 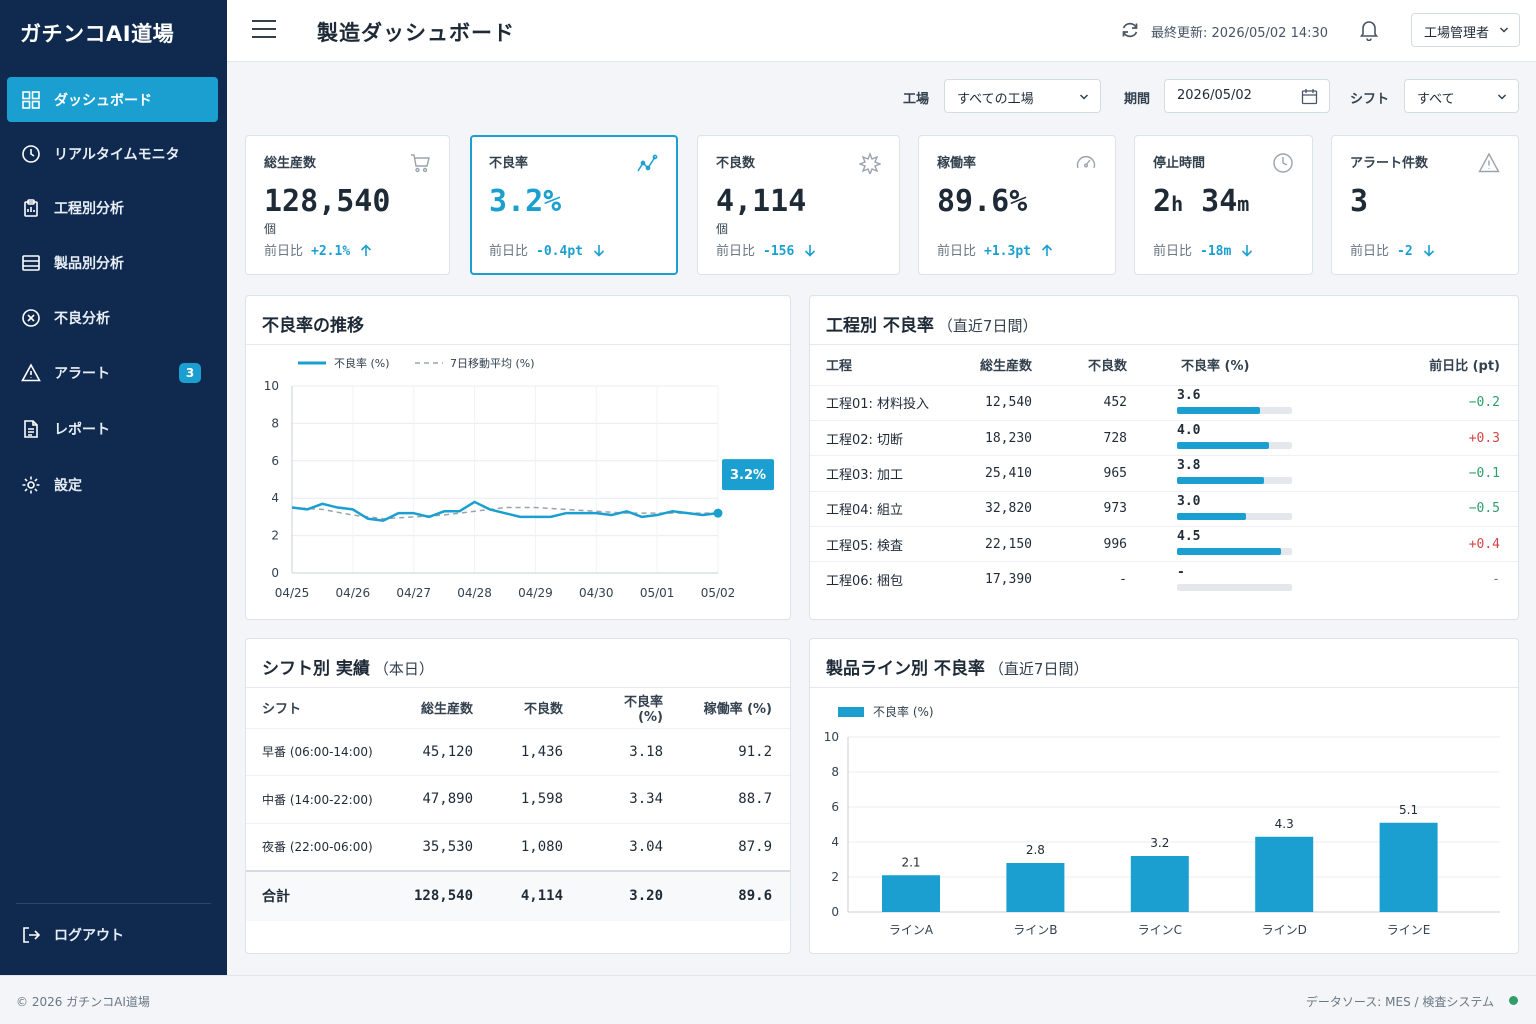 What do you see at coordinates (1431, 473) in the screenshot?
I see `delta-cell: −0.1` at bounding box center [1431, 473].